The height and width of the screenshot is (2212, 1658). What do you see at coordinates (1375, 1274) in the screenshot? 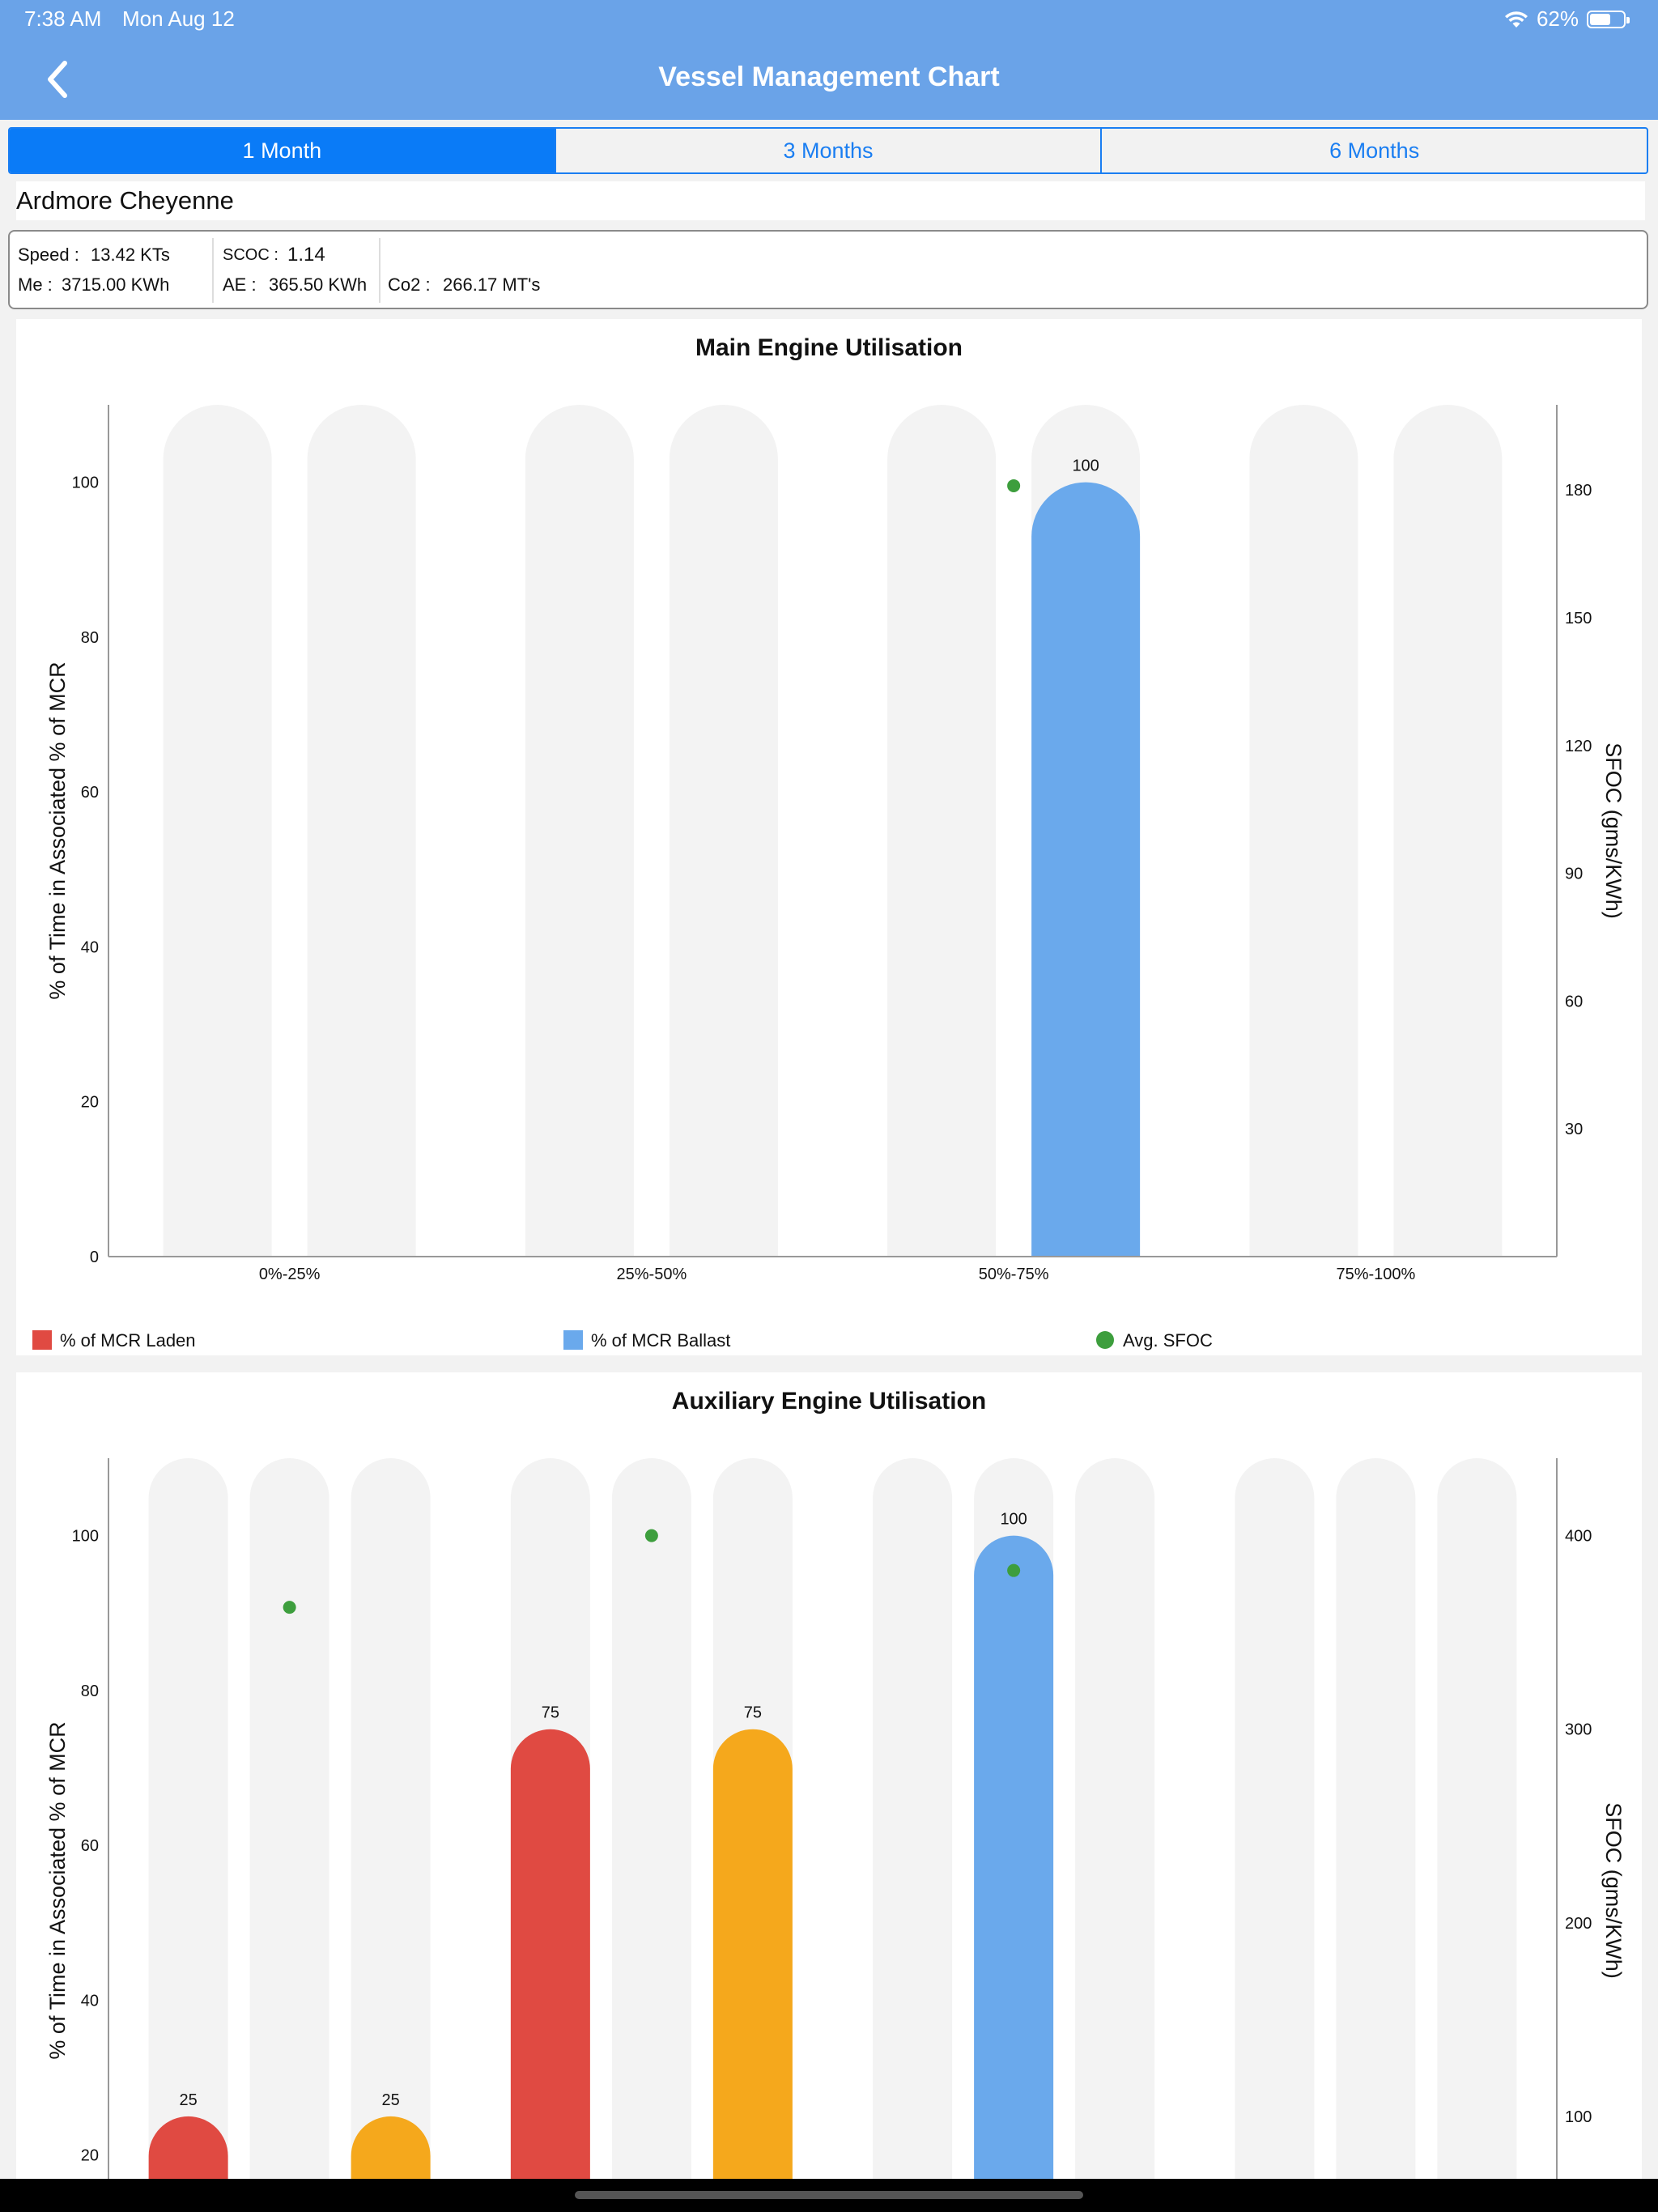
I see `x-tick-label: 75%-100%` at bounding box center [1375, 1274].